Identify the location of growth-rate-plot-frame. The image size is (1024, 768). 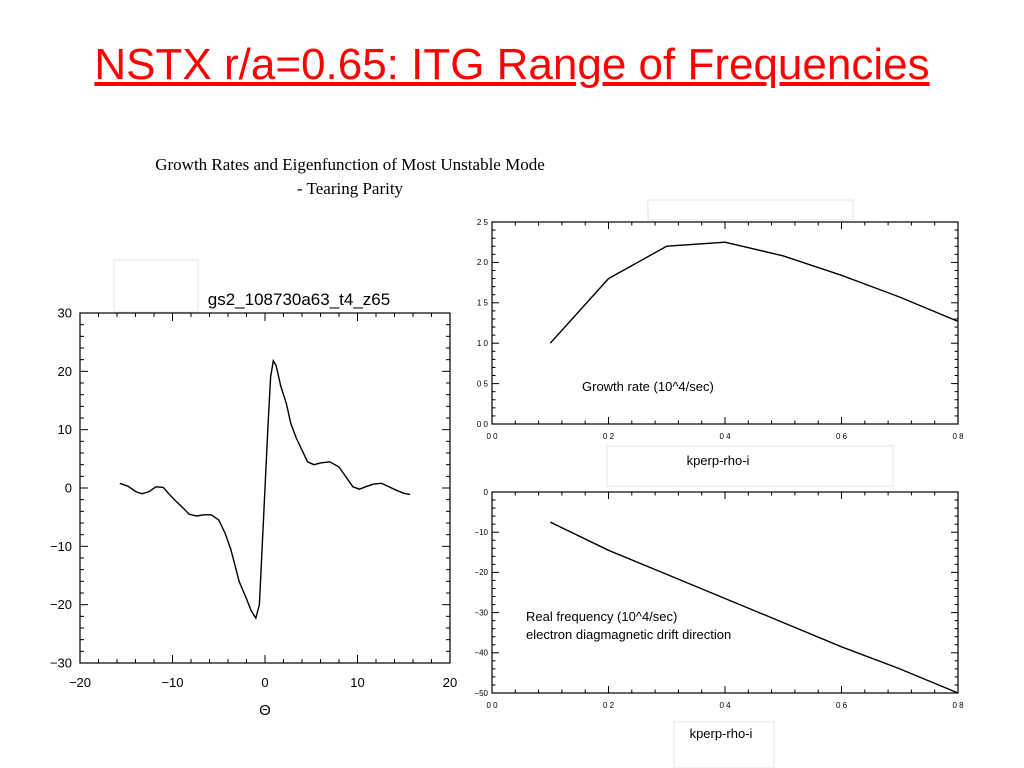
(725, 323).